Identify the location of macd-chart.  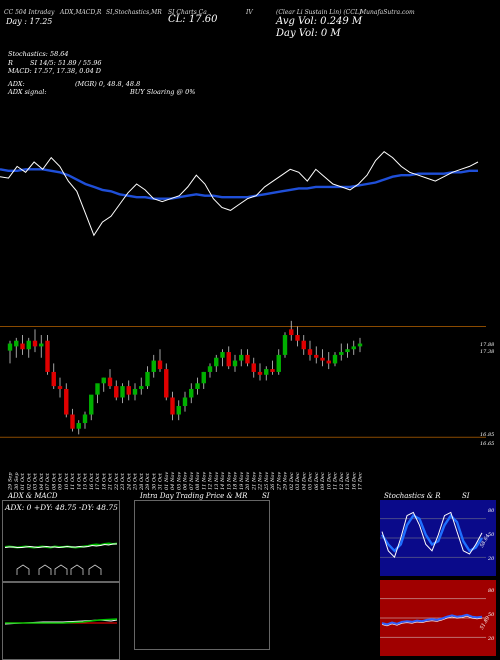
(61, 621).